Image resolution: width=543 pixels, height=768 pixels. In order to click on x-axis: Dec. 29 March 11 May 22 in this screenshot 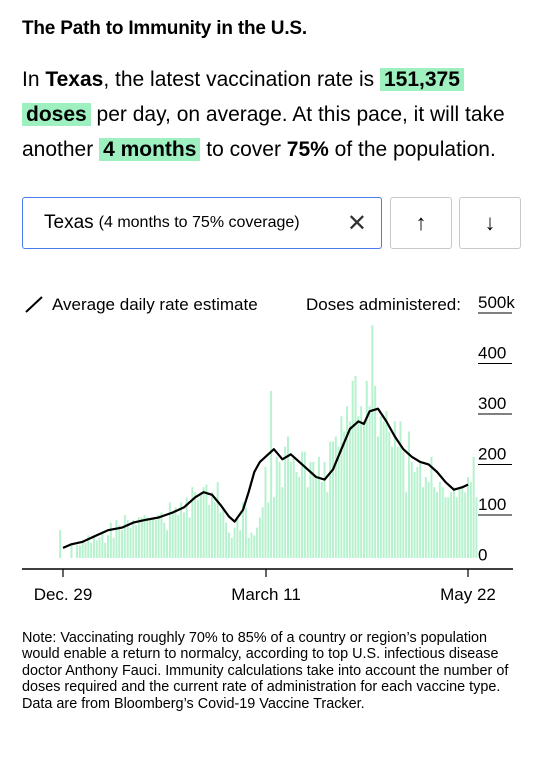, I will do `click(265, 586)`.